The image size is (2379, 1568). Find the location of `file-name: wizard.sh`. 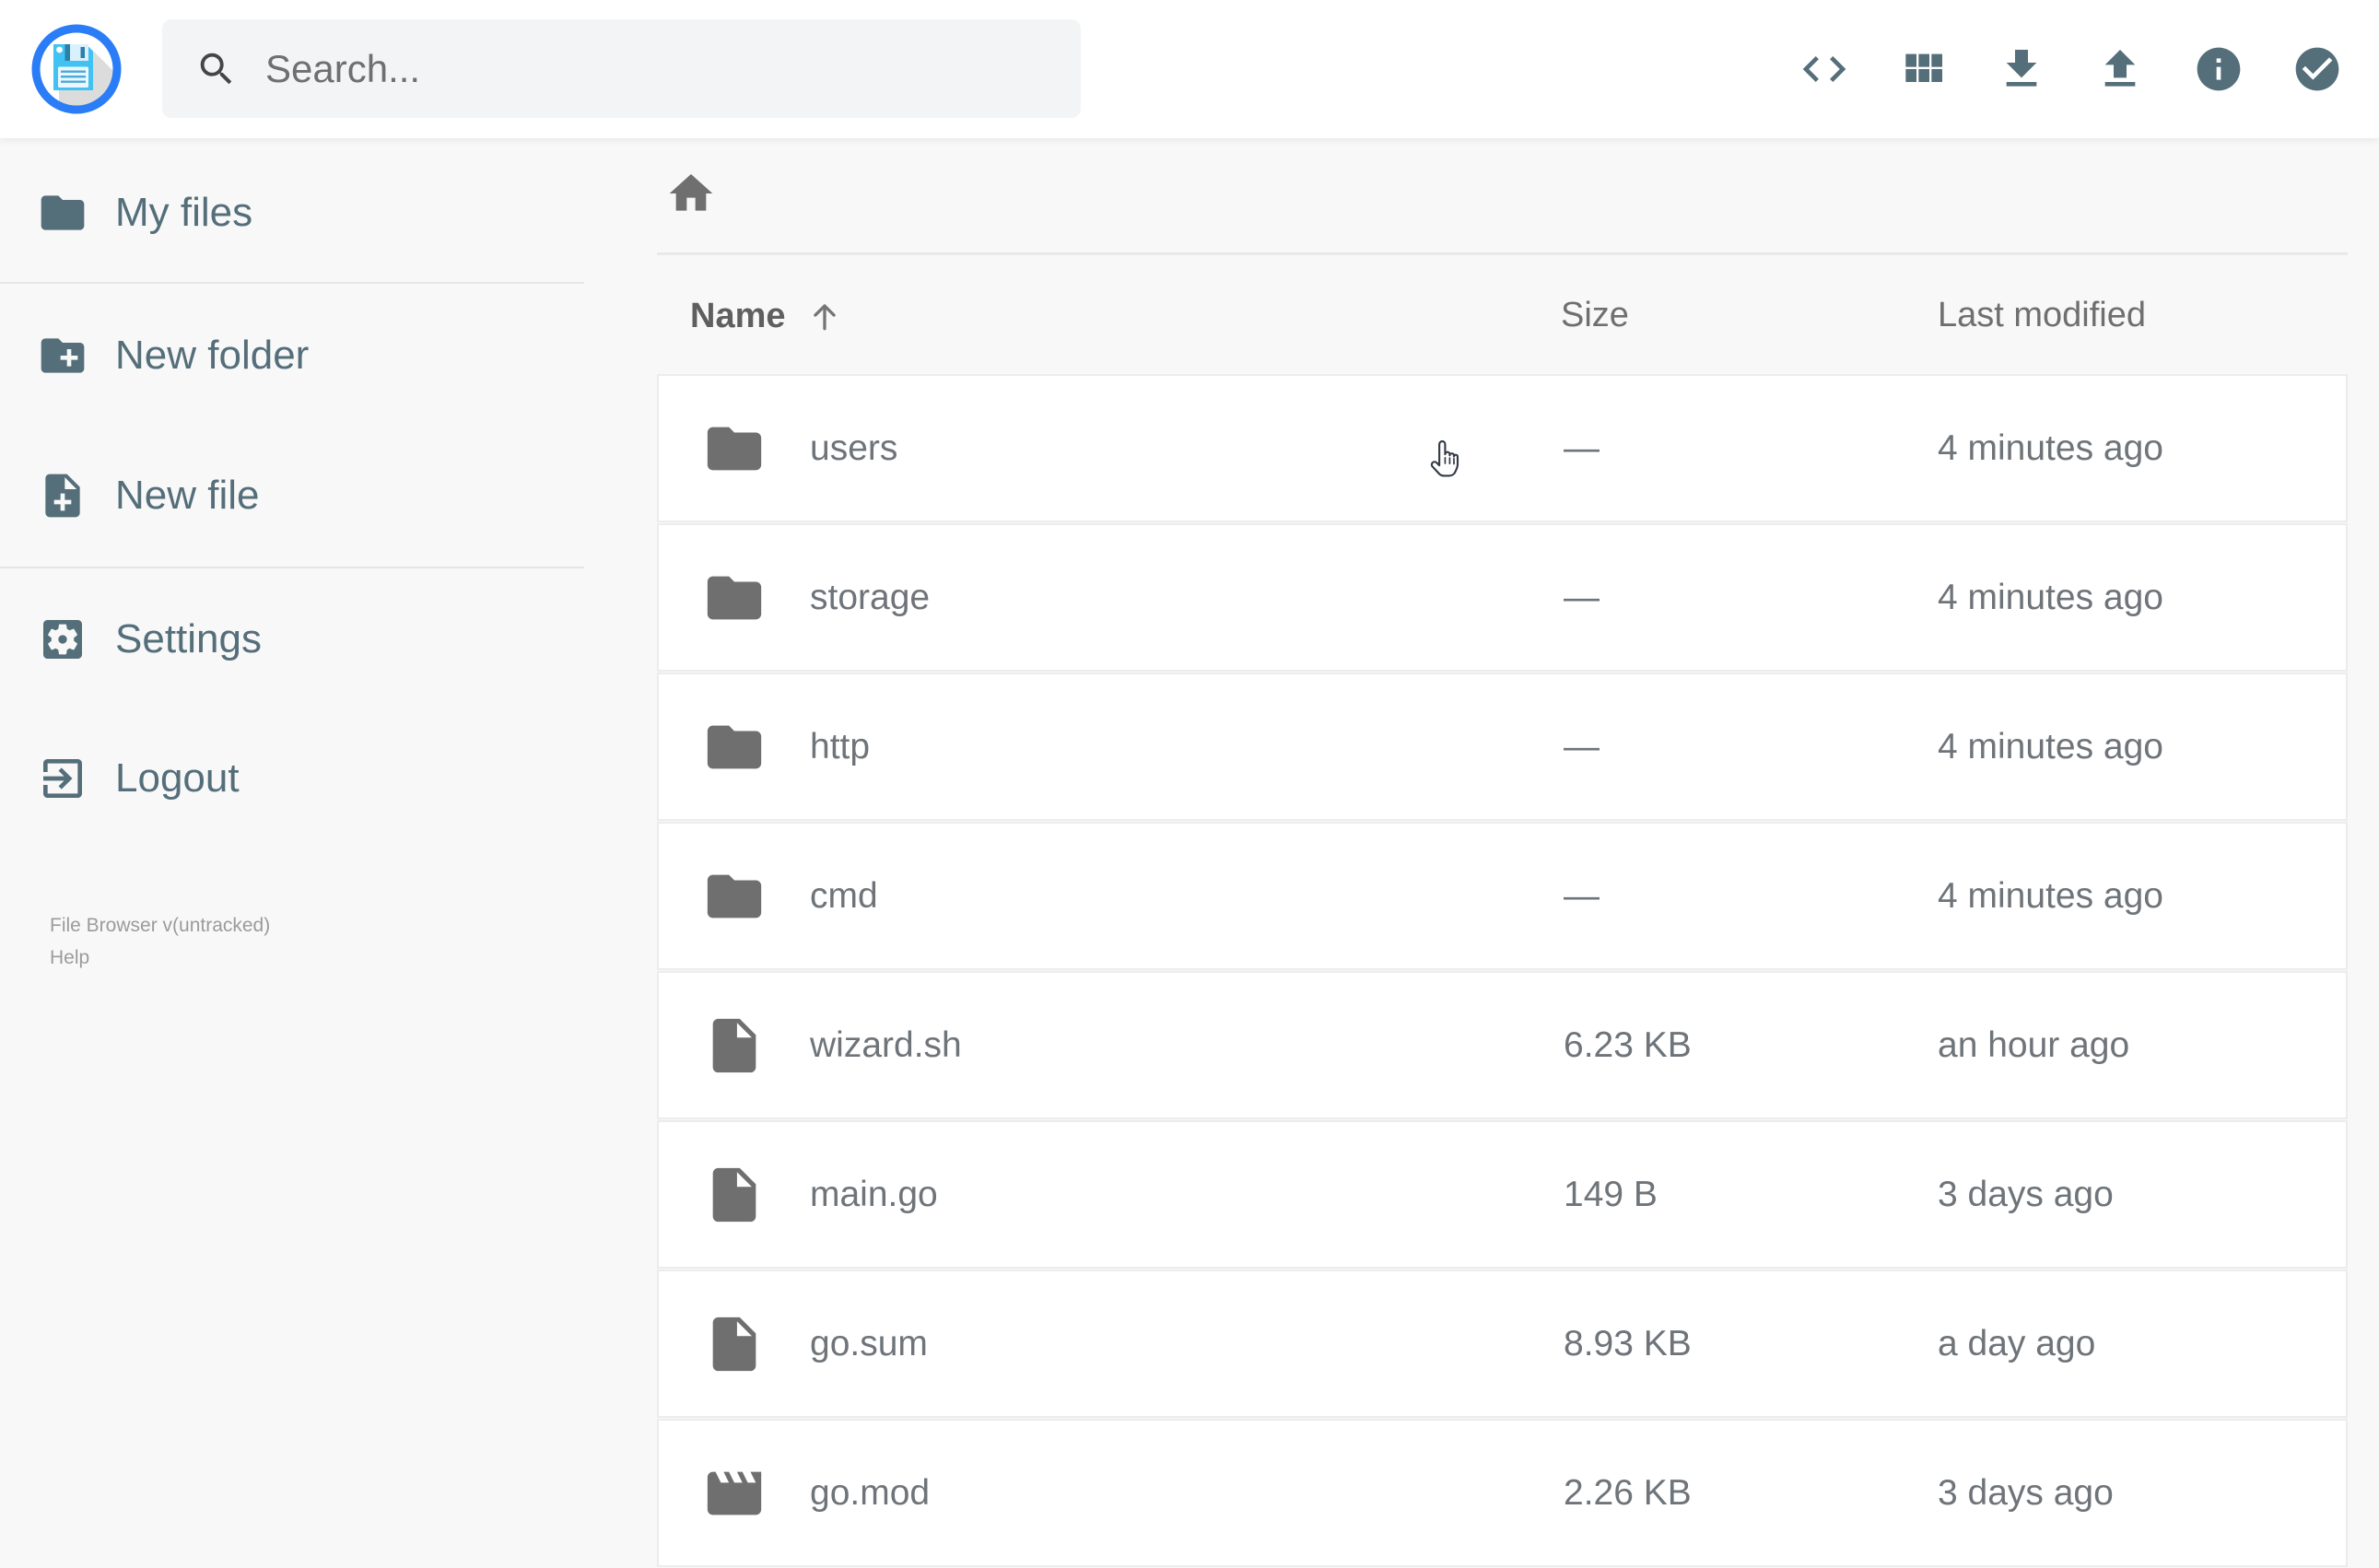

file-name: wizard.sh is located at coordinates (886, 1044).